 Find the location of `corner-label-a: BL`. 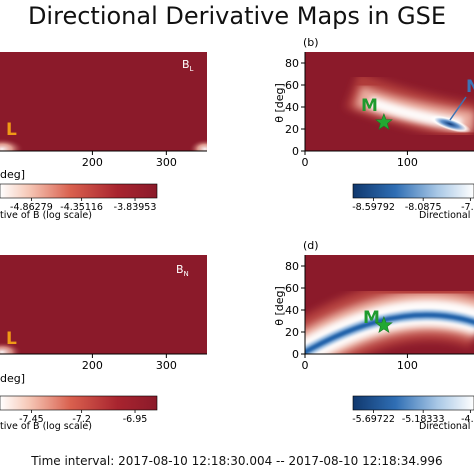

corner-label-a: BL is located at coordinates (188, 65).